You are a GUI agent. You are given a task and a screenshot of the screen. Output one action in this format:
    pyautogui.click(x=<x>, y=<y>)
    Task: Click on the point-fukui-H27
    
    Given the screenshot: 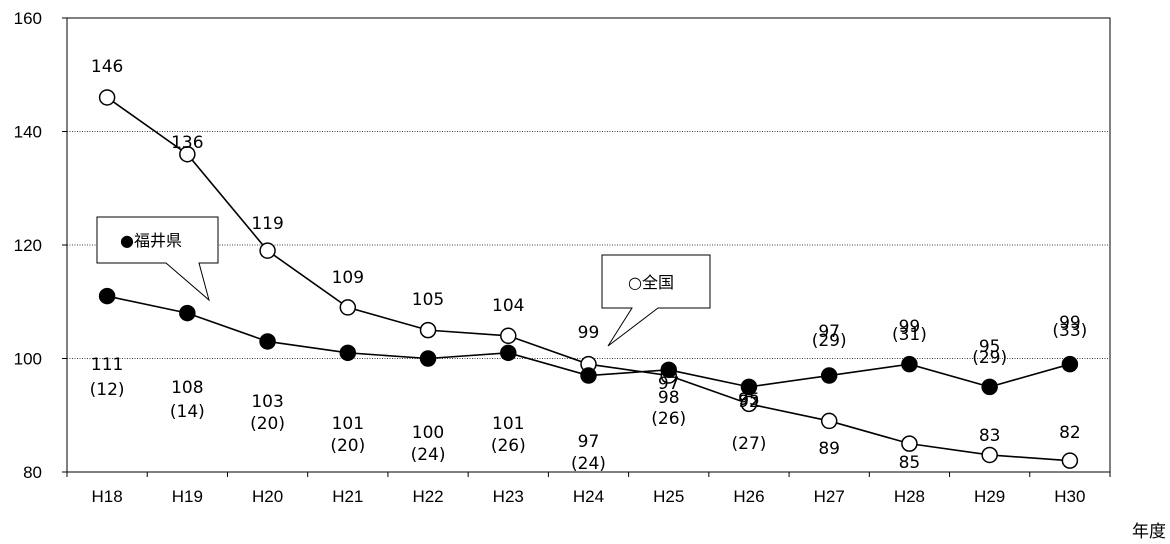 What is the action you would take?
    pyautogui.click(x=829, y=375)
    